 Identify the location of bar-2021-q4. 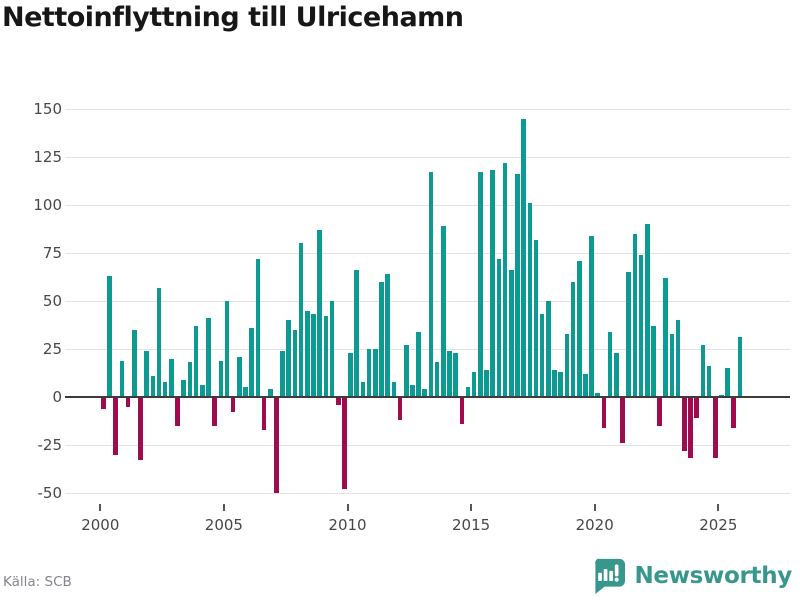
(641, 325).